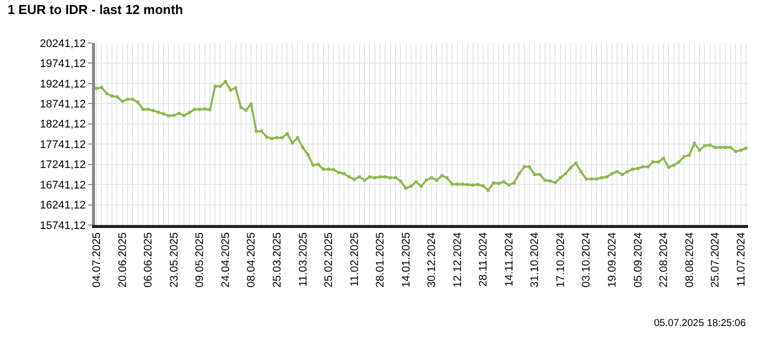  What do you see at coordinates (458, 260) in the screenshot?
I see `x-tick-label: 12.12.2024` at bounding box center [458, 260].